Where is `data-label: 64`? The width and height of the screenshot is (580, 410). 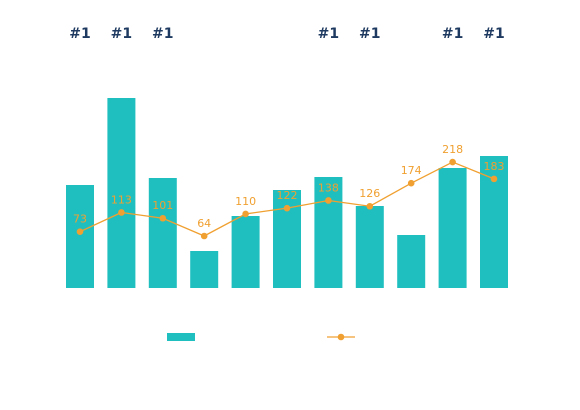 data-label: 64 is located at coordinates (204, 223).